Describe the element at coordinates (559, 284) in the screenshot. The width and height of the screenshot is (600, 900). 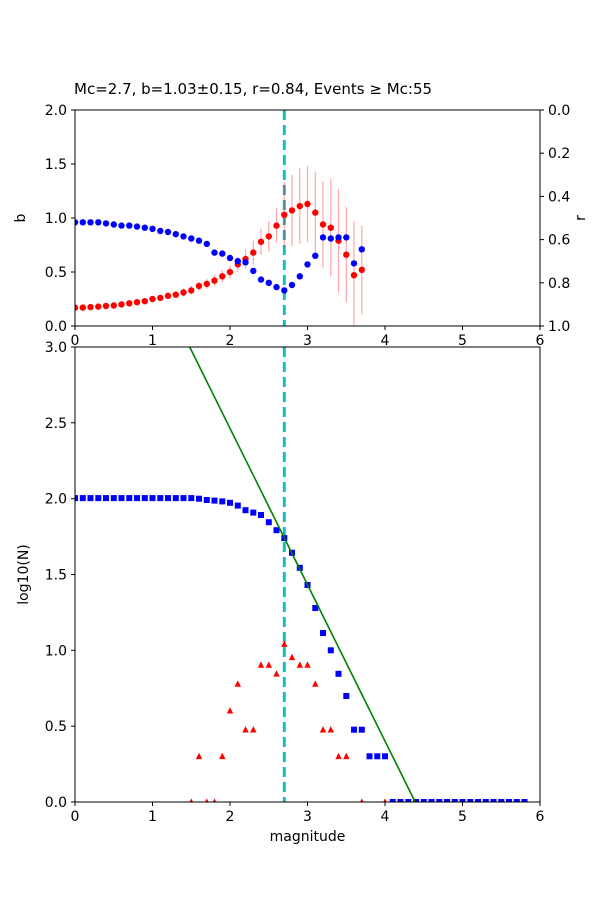
I see `r-tick-label: 0.8` at that location.